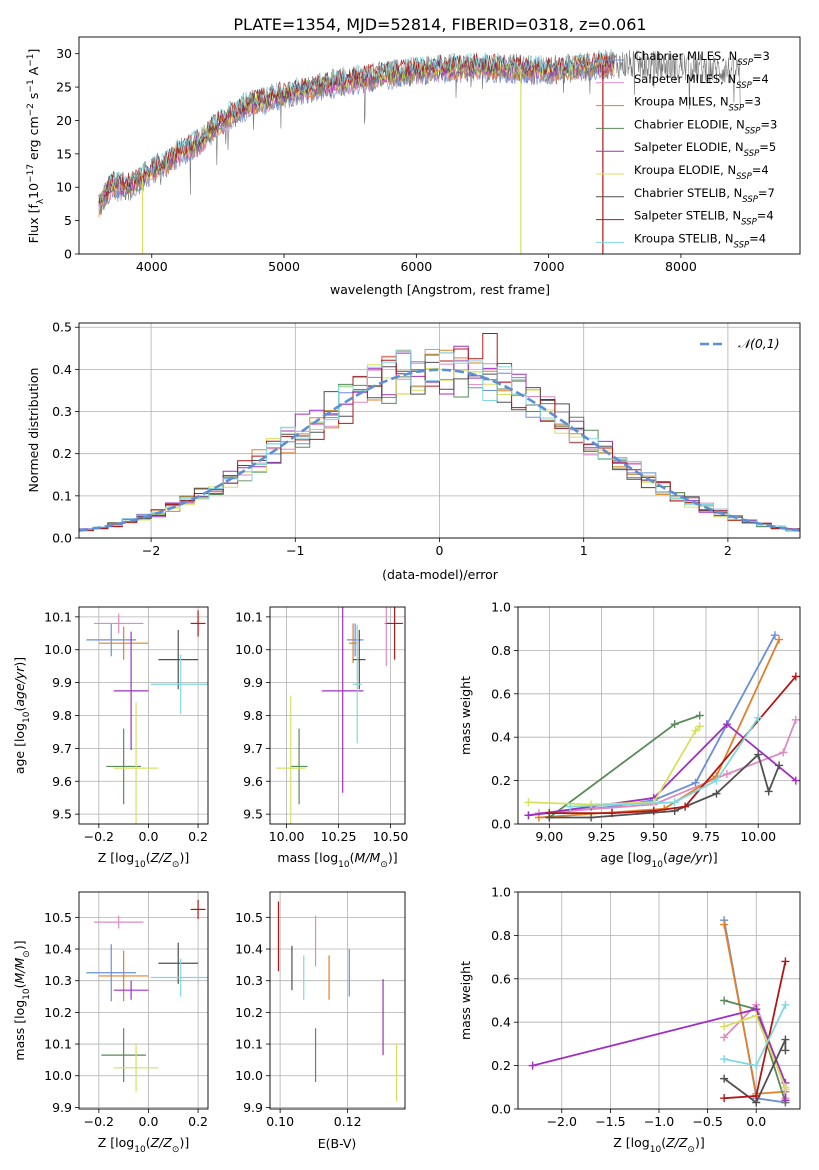 The width and height of the screenshot is (819, 1170). Describe the element at coordinates (19, 945) in the screenshot. I see `mass_vs_Z-ylabel-part: )]` at that location.